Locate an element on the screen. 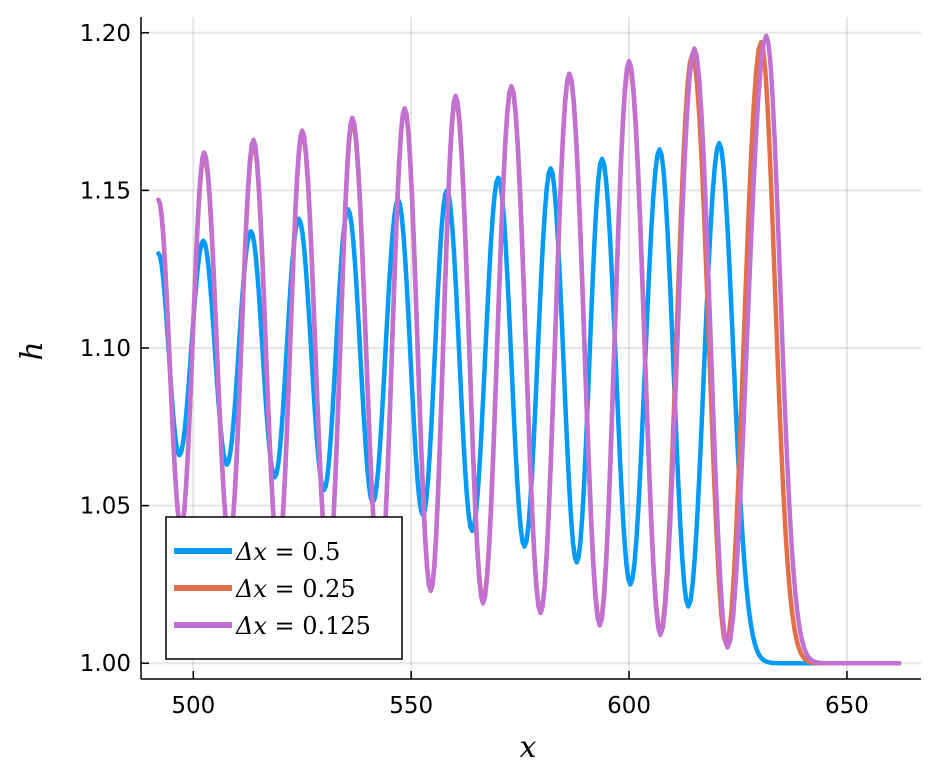  y-tick-label: 1.10 is located at coordinates (105, 349).